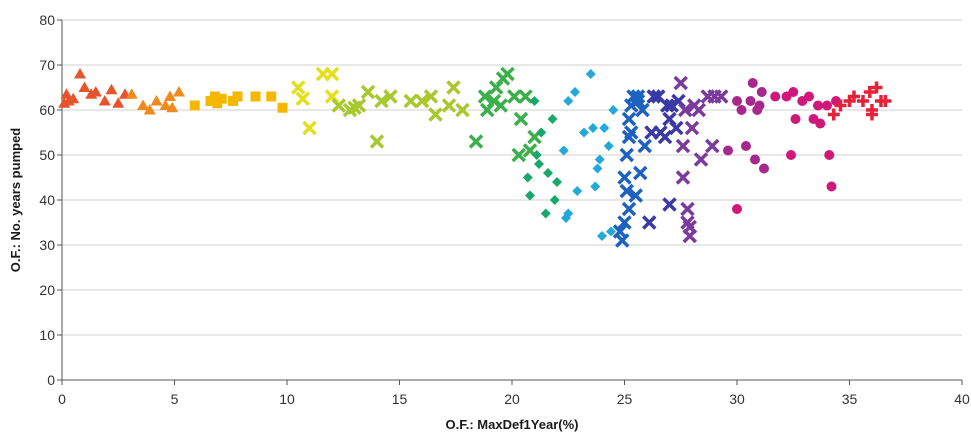 The width and height of the screenshot is (971, 434). What do you see at coordinates (15, 200) in the screenshot?
I see `y-axis-title: O.F.: No. years pumped` at bounding box center [15, 200].